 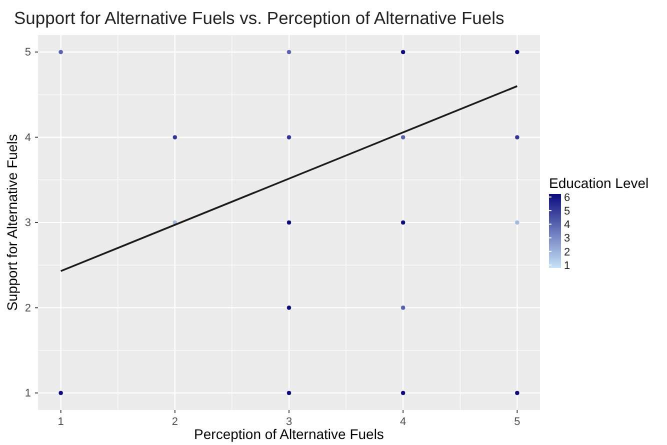 What do you see at coordinates (175, 422) in the screenshot?
I see `x-tick-label: 2` at bounding box center [175, 422].